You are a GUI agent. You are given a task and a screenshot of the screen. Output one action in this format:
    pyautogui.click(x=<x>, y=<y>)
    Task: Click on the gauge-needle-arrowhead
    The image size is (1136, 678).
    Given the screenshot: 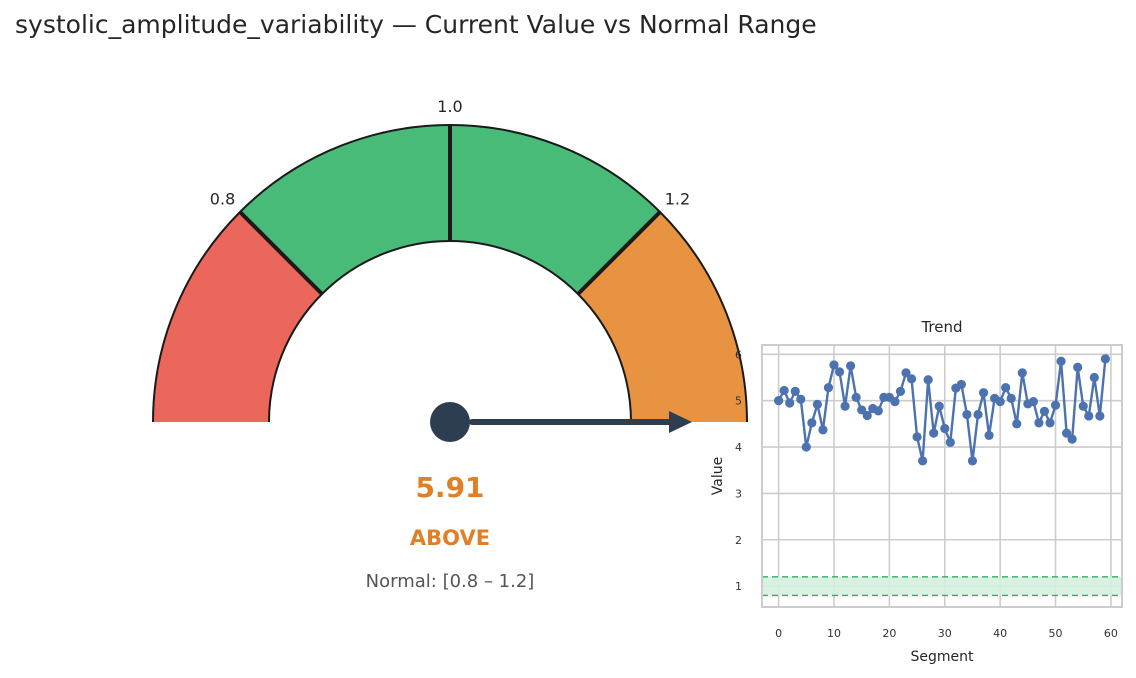 What is the action you would take?
    pyautogui.click(x=680, y=422)
    